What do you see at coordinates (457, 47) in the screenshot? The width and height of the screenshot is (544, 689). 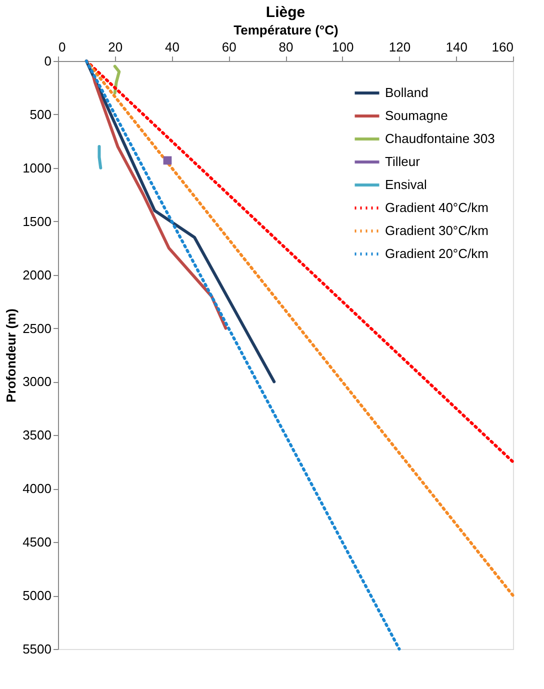 I see `x-tick-label: 140` at bounding box center [457, 47].